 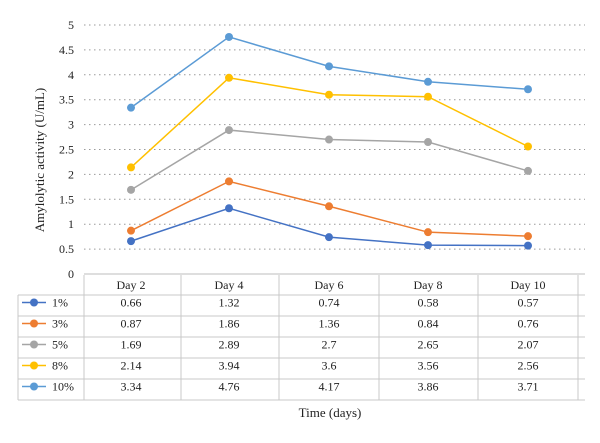 What do you see at coordinates (229, 303) in the screenshot?
I see `table-cell-value: 1.32` at bounding box center [229, 303].